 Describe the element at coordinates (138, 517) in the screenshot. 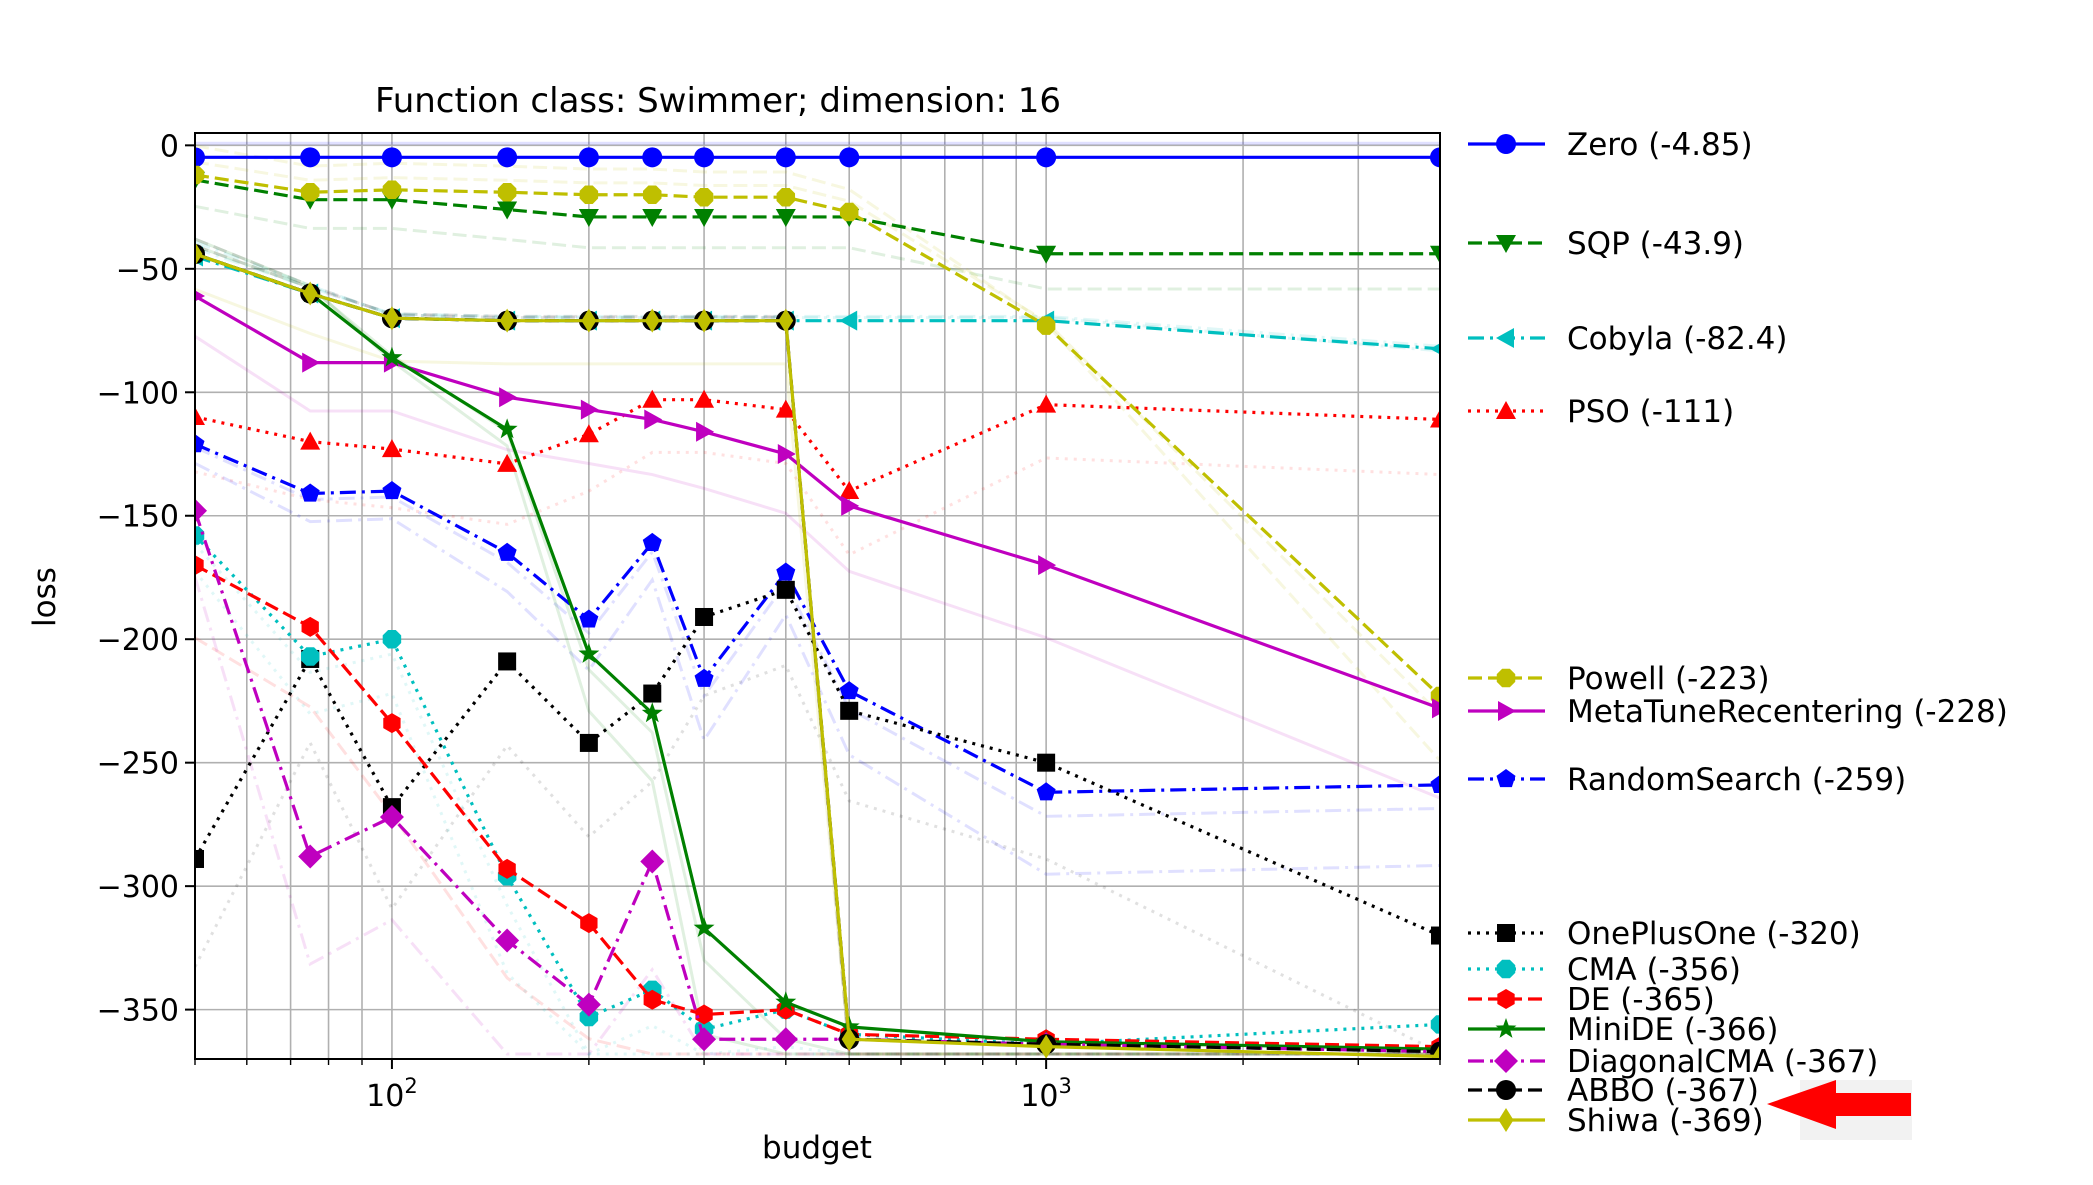

I see `y-tick-label: −150` at that location.